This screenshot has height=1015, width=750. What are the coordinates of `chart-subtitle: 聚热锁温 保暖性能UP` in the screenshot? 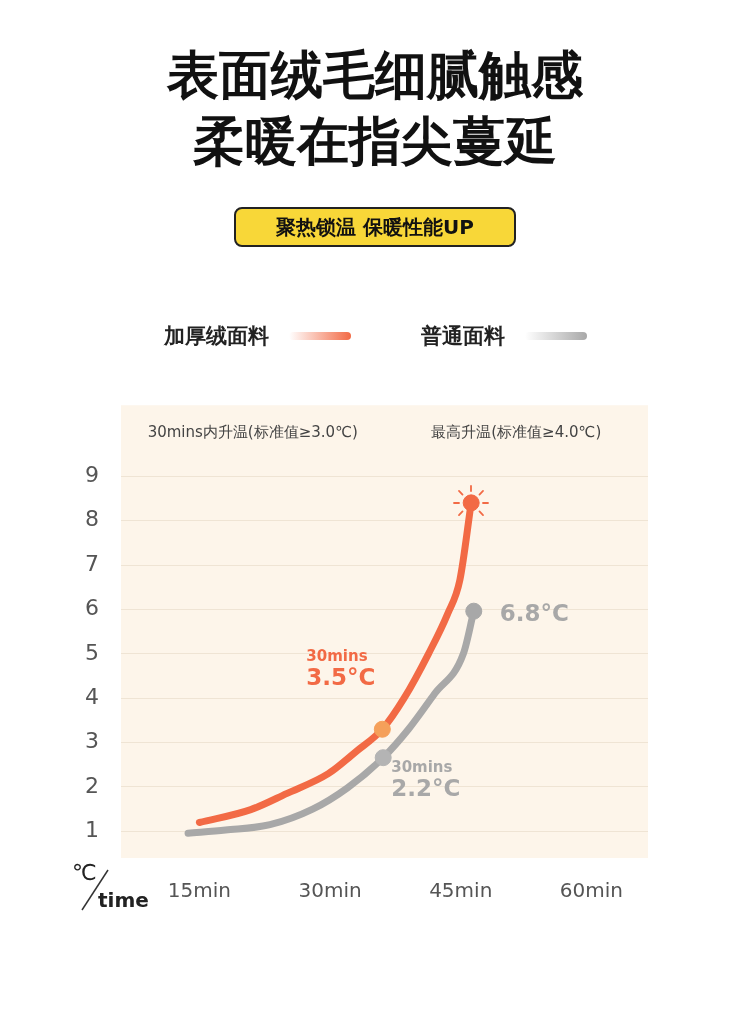 It's located at (375, 227).